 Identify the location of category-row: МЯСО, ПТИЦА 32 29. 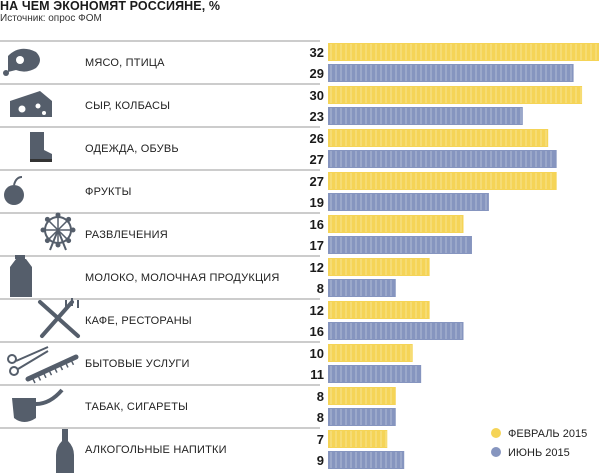
(299, 61).